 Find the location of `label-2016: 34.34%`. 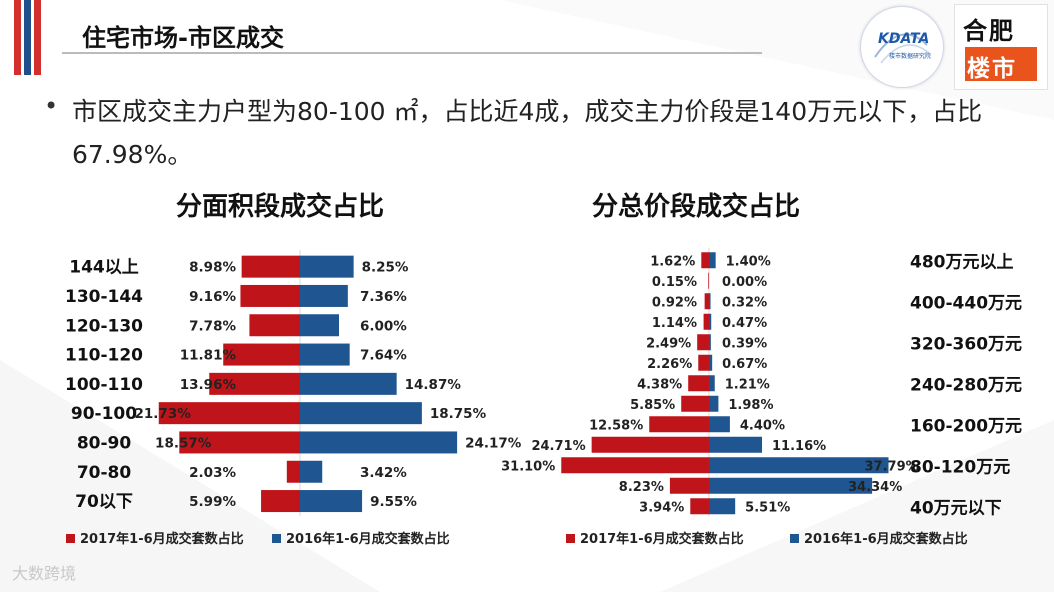

label-2016: 34.34% is located at coordinates (875, 487).